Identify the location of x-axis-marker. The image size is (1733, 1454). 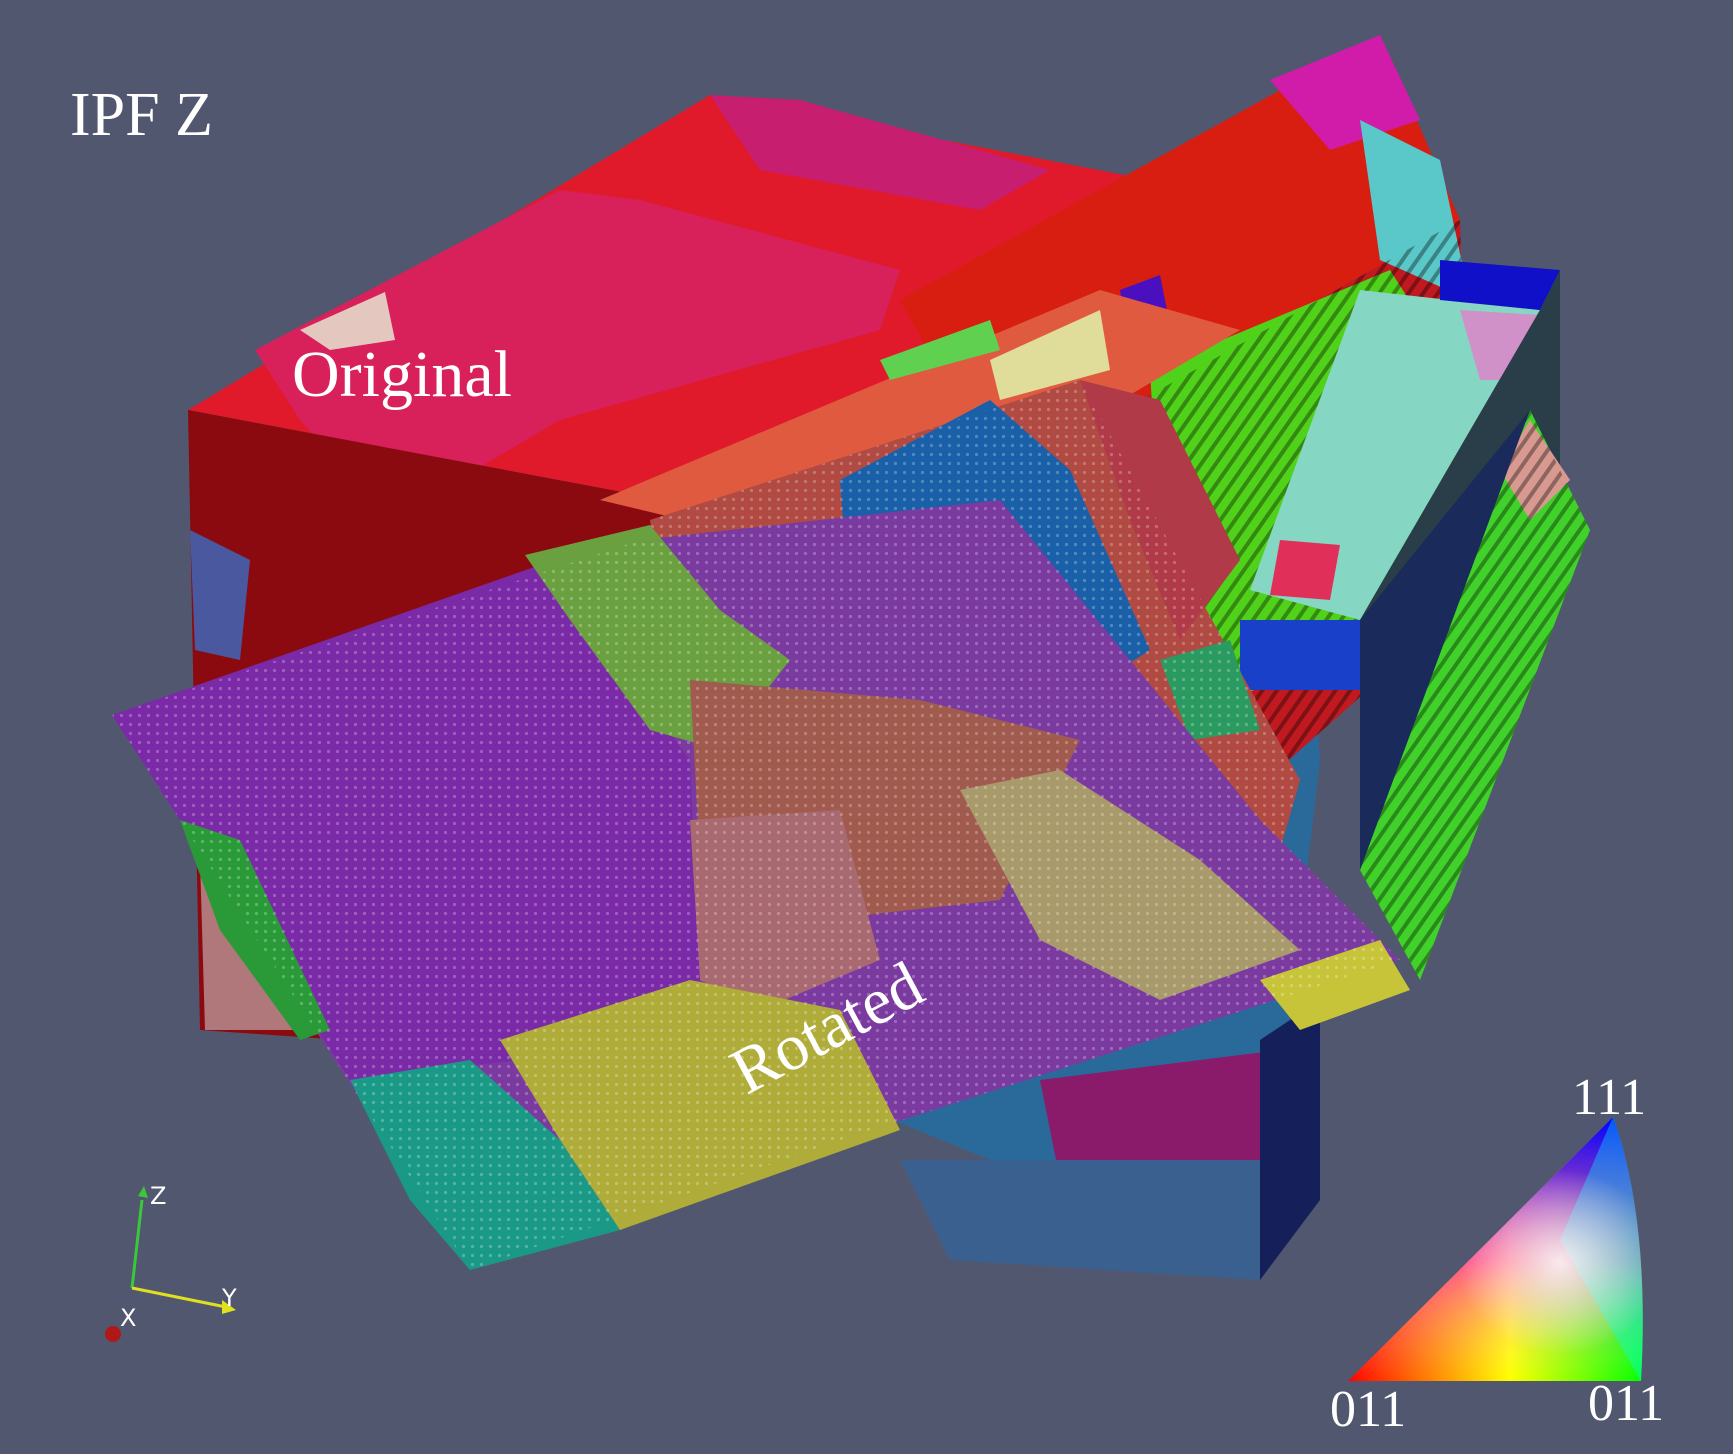
(113, 1334).